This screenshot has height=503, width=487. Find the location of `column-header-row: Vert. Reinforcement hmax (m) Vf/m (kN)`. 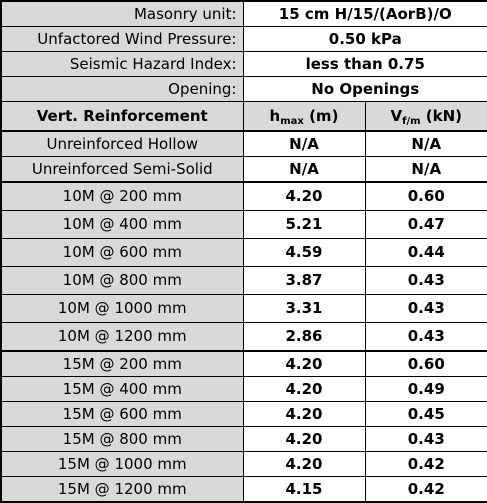

column-header-row: Vert. Reinforcement hmax (m) Vf/m (kN) is located at coordinates (243, 116).